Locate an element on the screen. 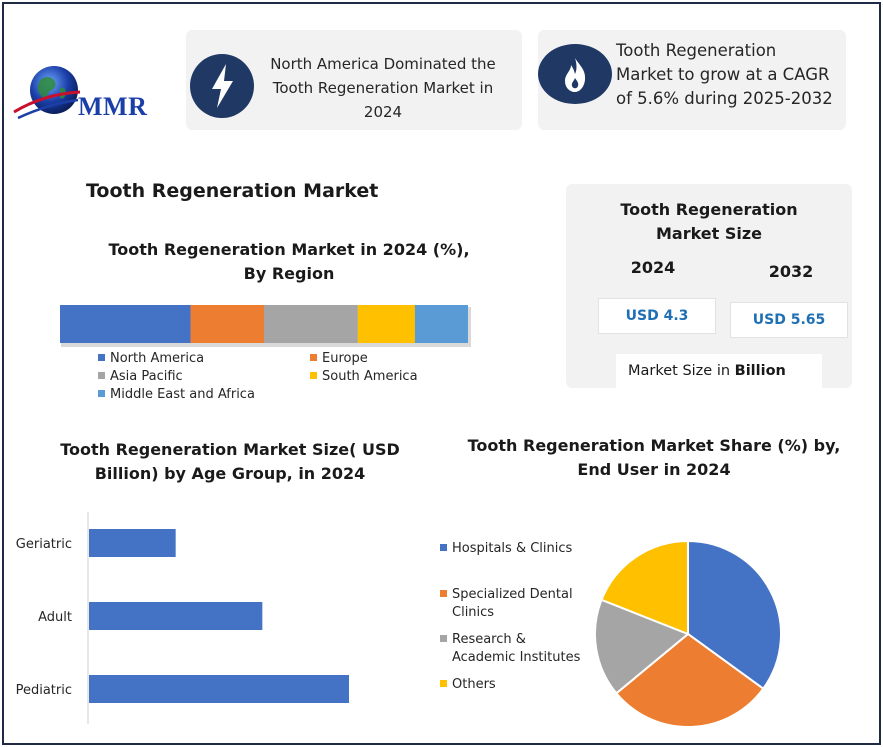 The height and width of the screenshot is (747, 883). region-bar-north-america is located at coordinates (125, 324).